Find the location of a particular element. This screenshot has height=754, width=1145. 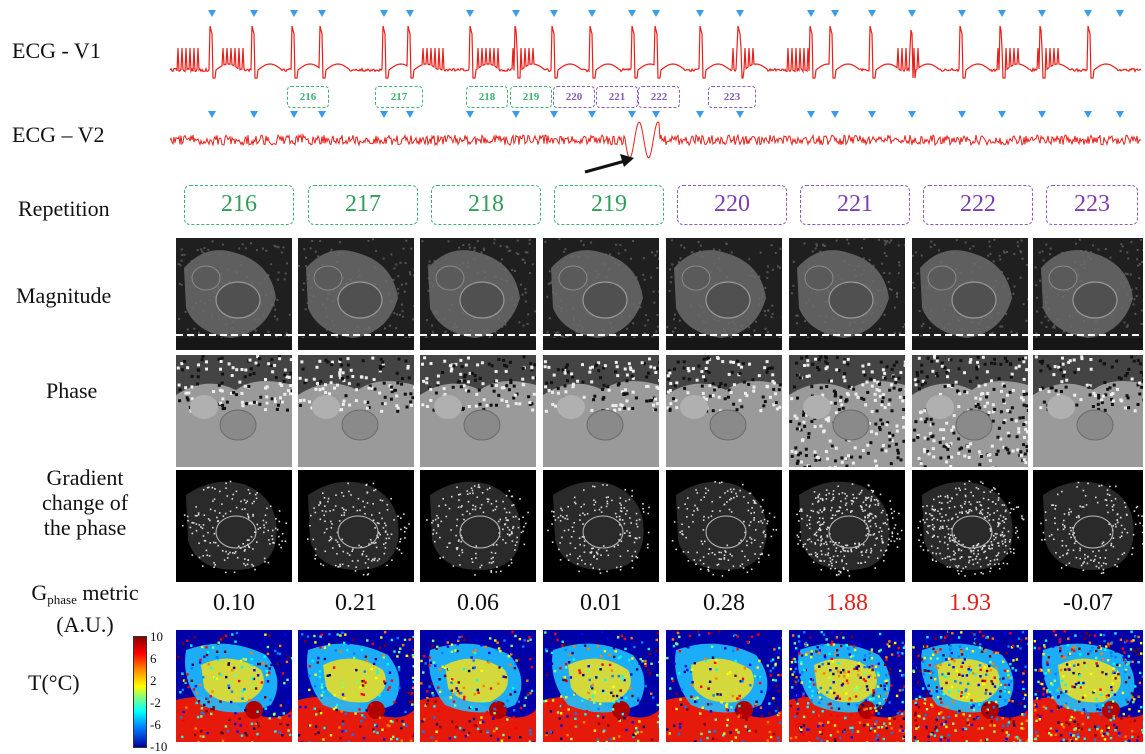

repetition-box-223: 223 is located at coordinates (1092, 205).